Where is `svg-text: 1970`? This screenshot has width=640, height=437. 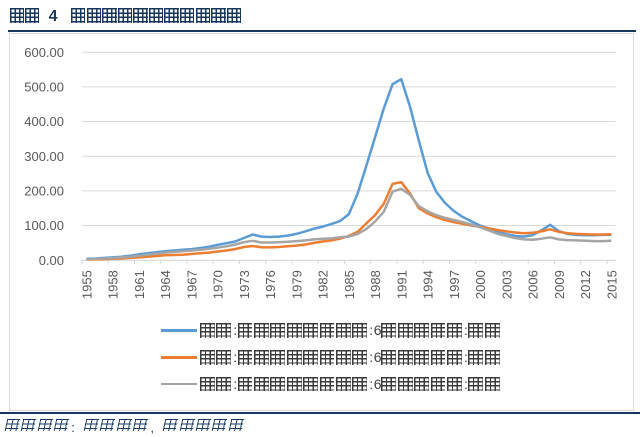
svg-text: 1970 is located at coordinates (218, 284).